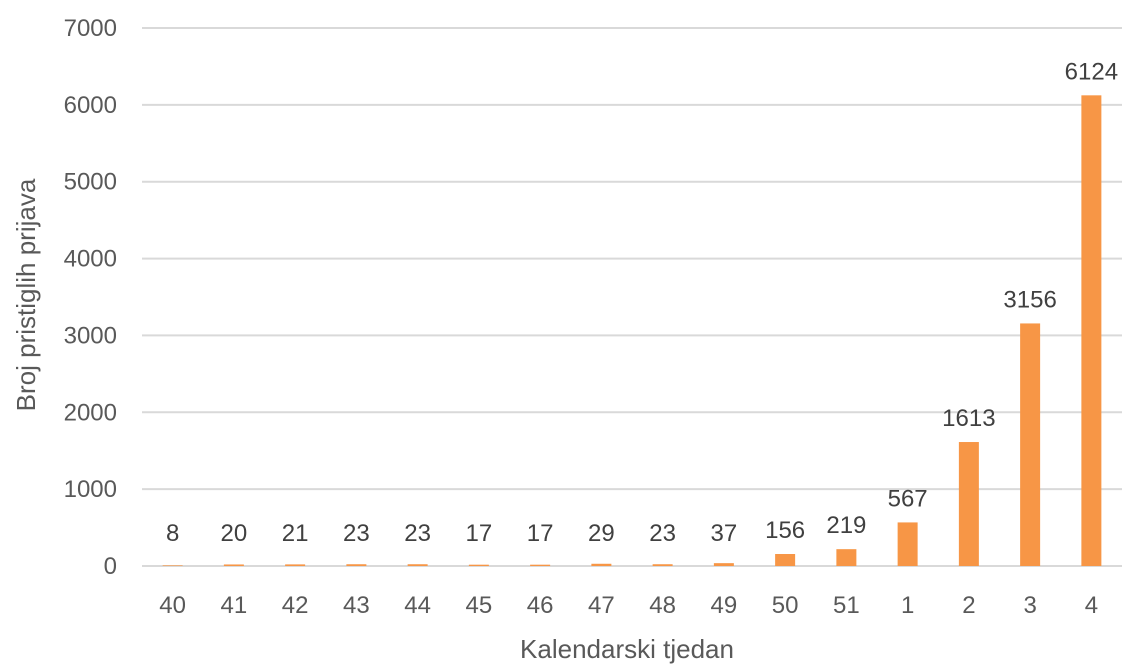 The image size is (1127, 666). I want to click on x-tick-label: 45, so click(479, 605).